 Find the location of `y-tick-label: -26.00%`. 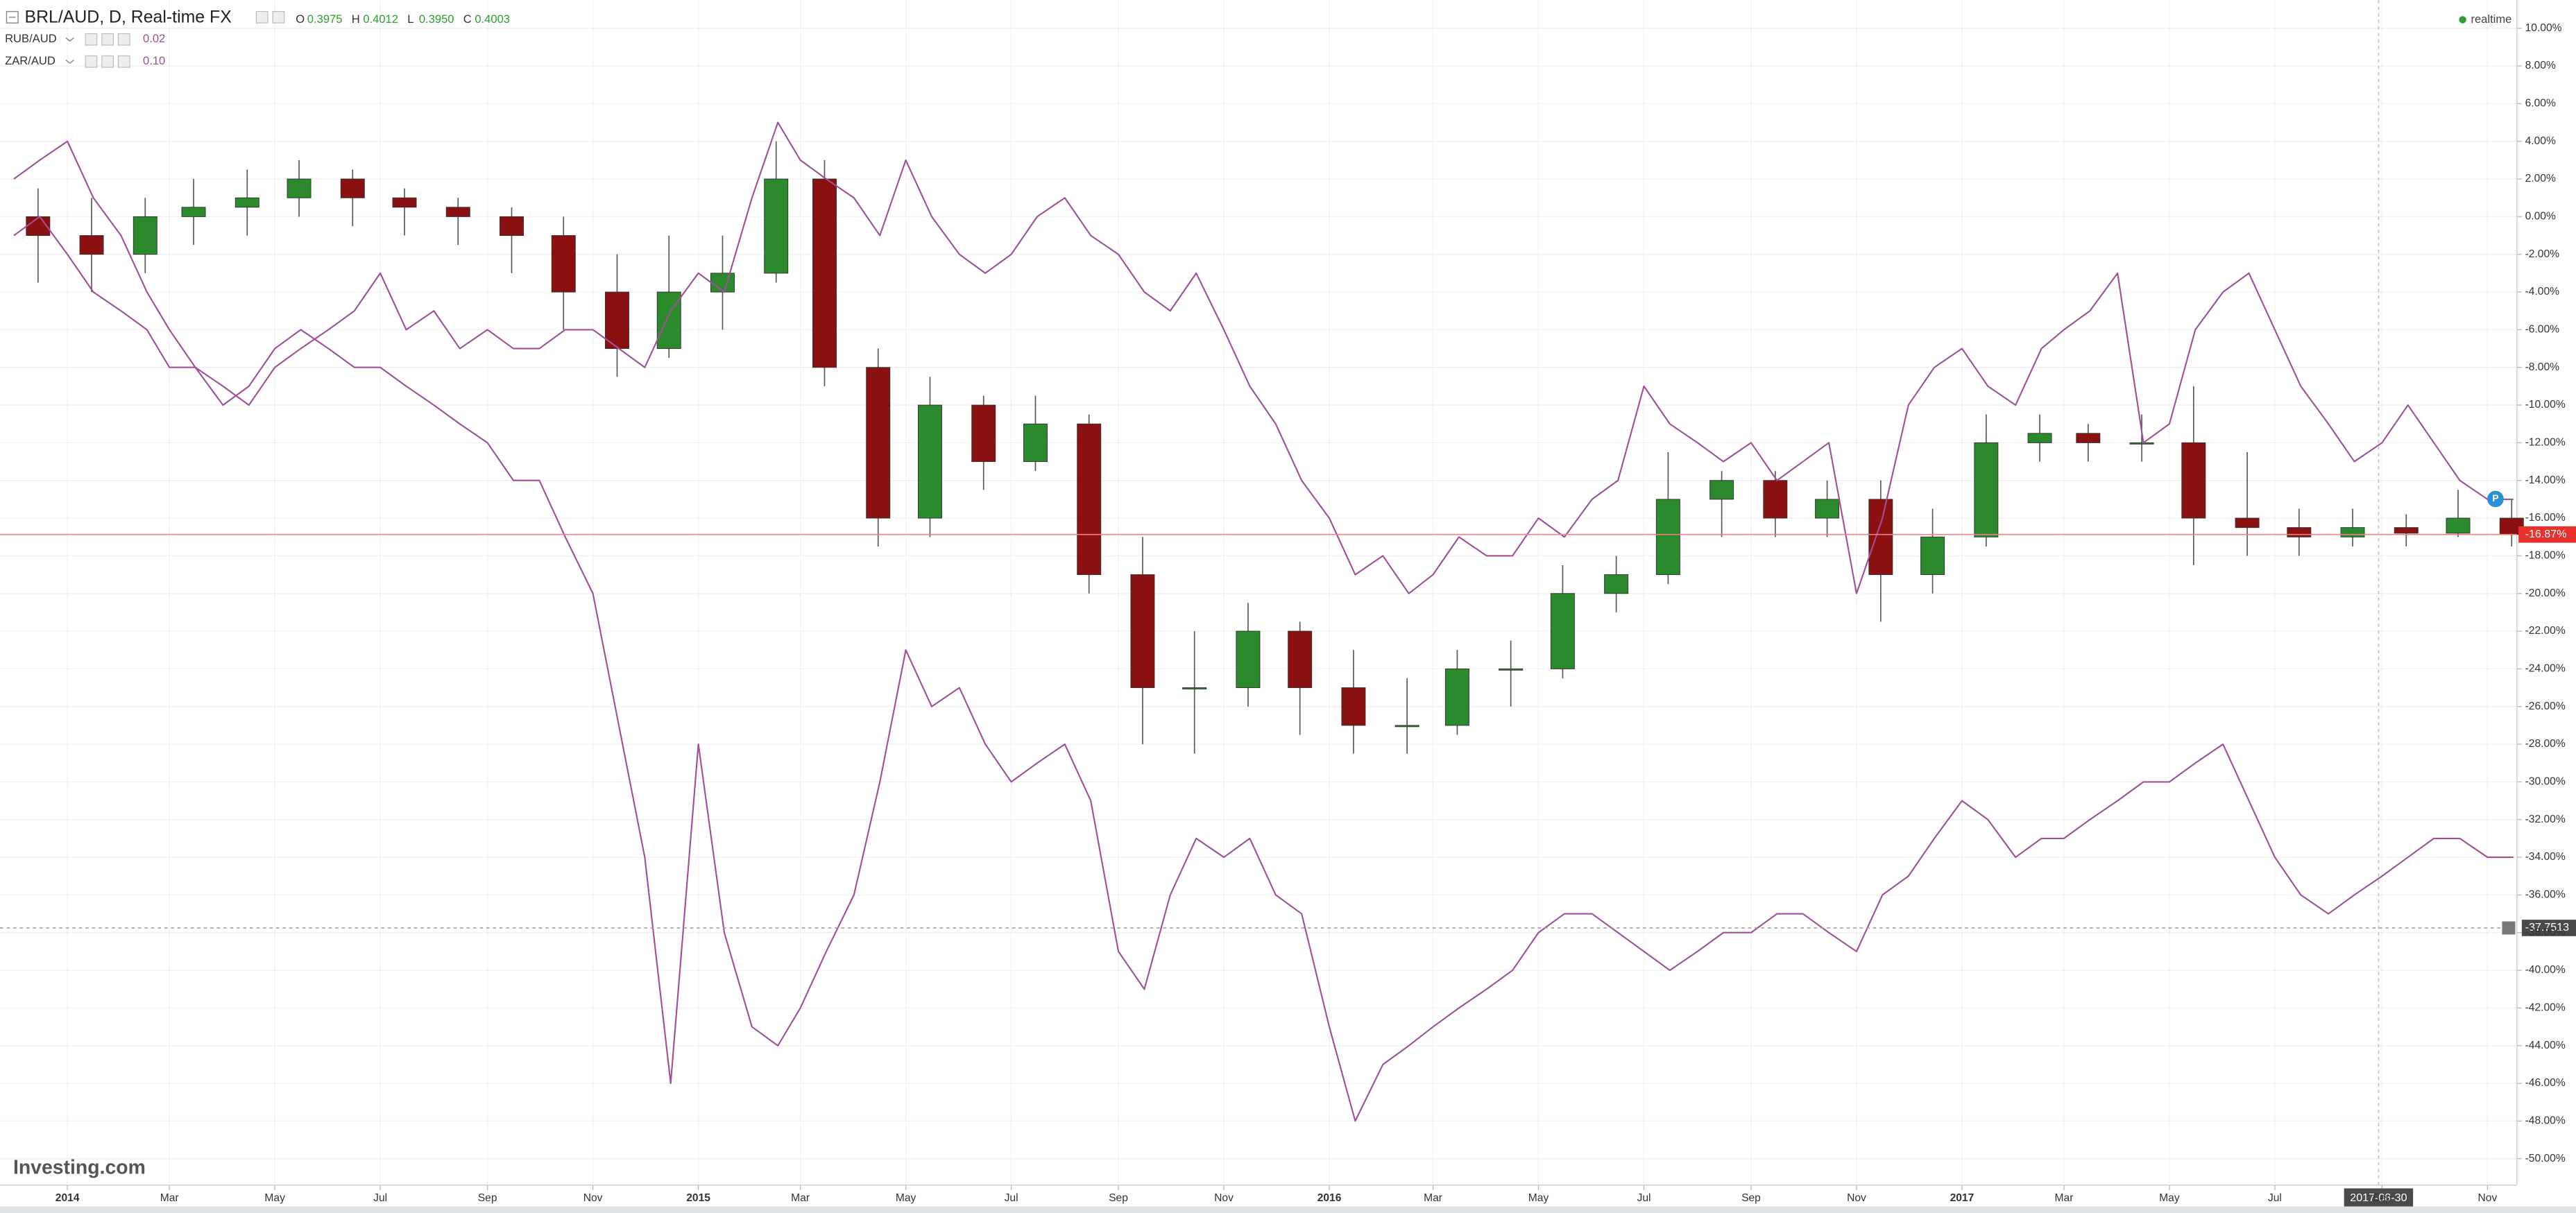

y-tick-label: -26.00% is located at coordinates (2545, 706).